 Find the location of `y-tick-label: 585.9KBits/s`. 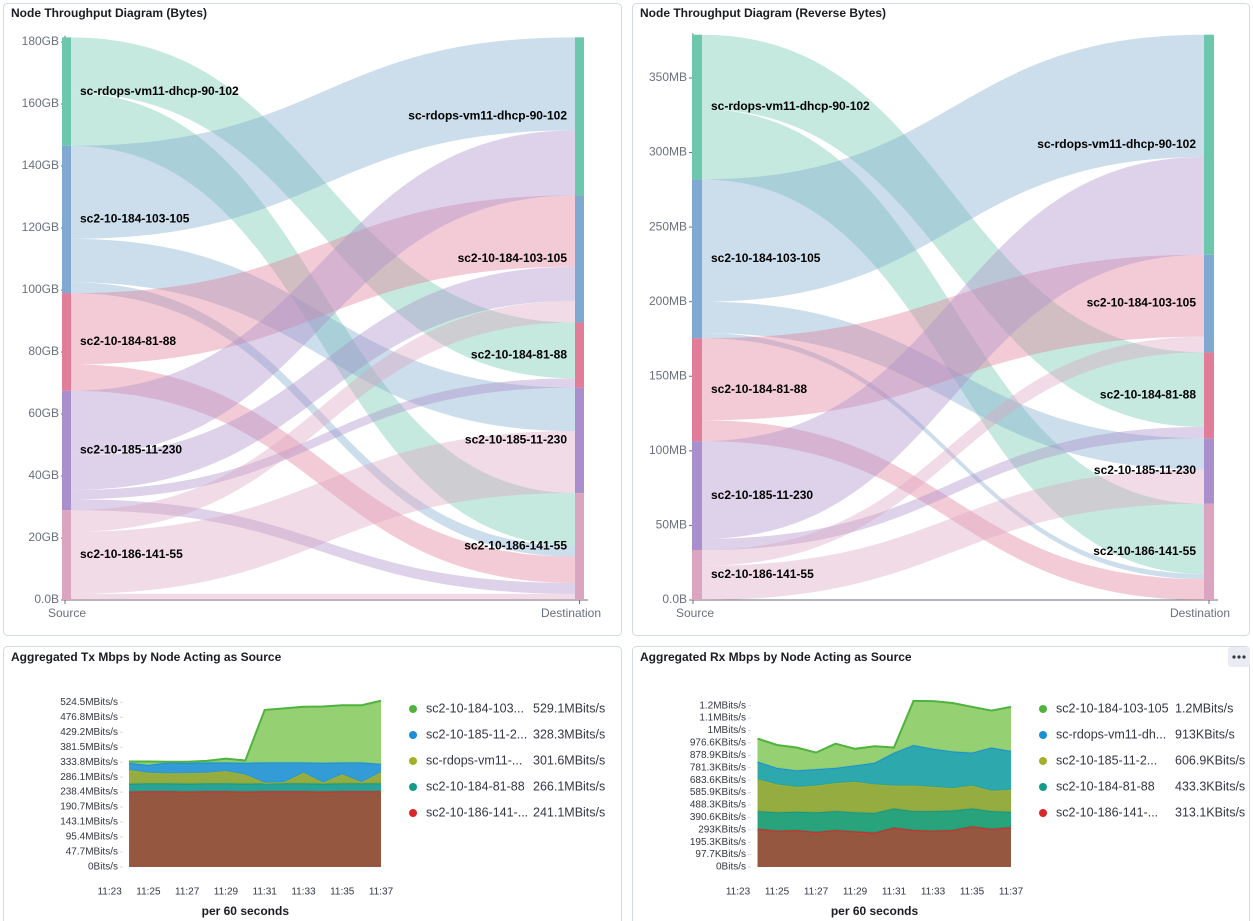

y-tick-label: 585.9KBits/s is located at coordinates (718, 792).